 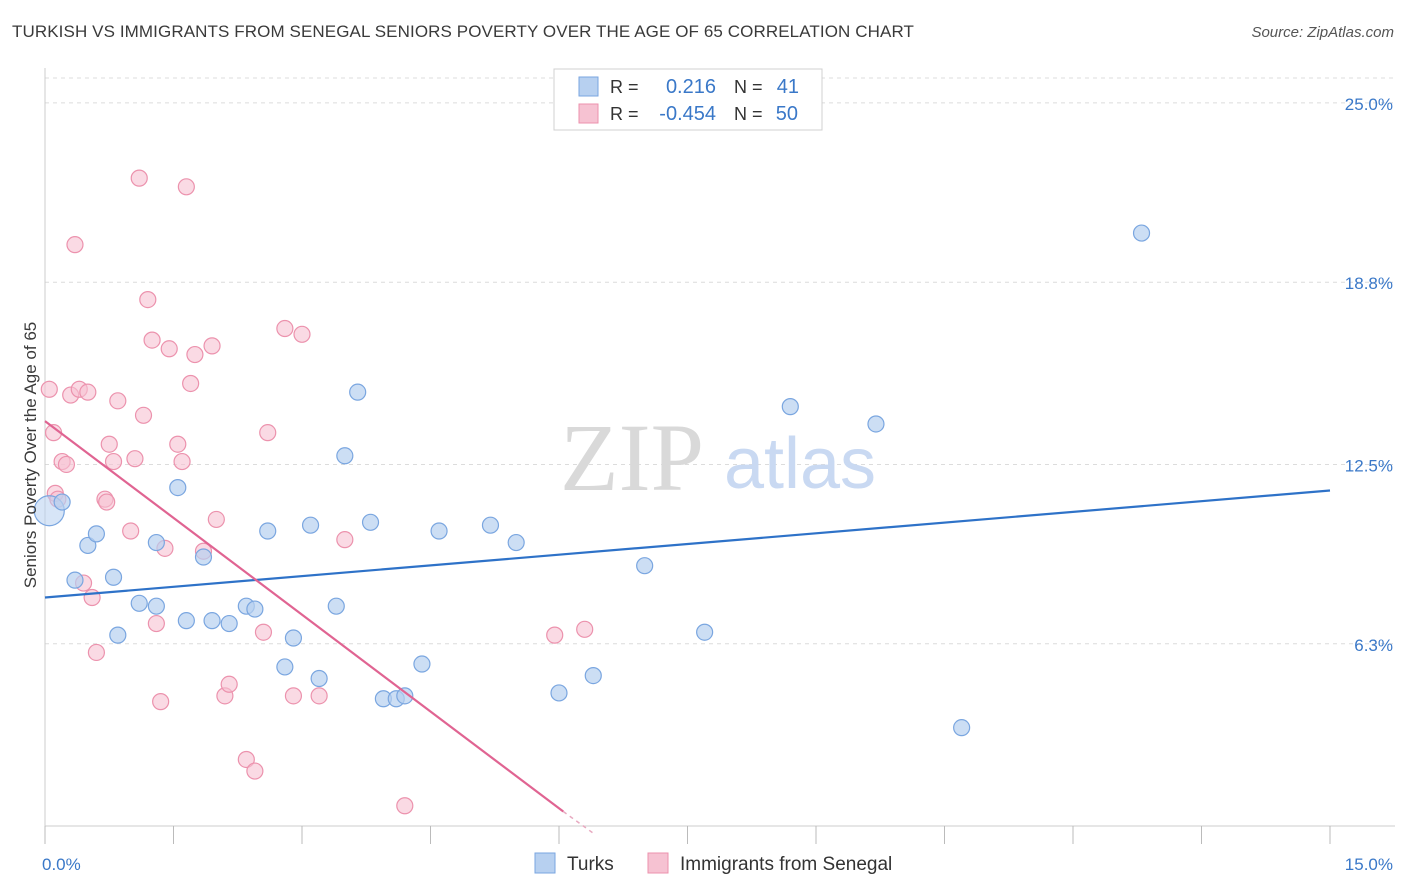 I want to click on turks-r-label: R =, so click(x=624, y=87).